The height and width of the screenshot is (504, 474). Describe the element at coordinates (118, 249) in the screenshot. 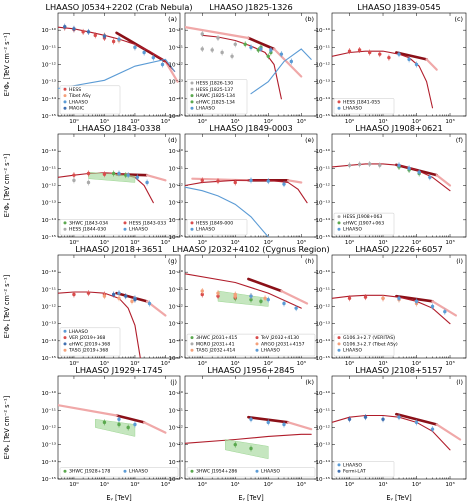

I see `panel-title: LHAASO J2018+3651` at that location.